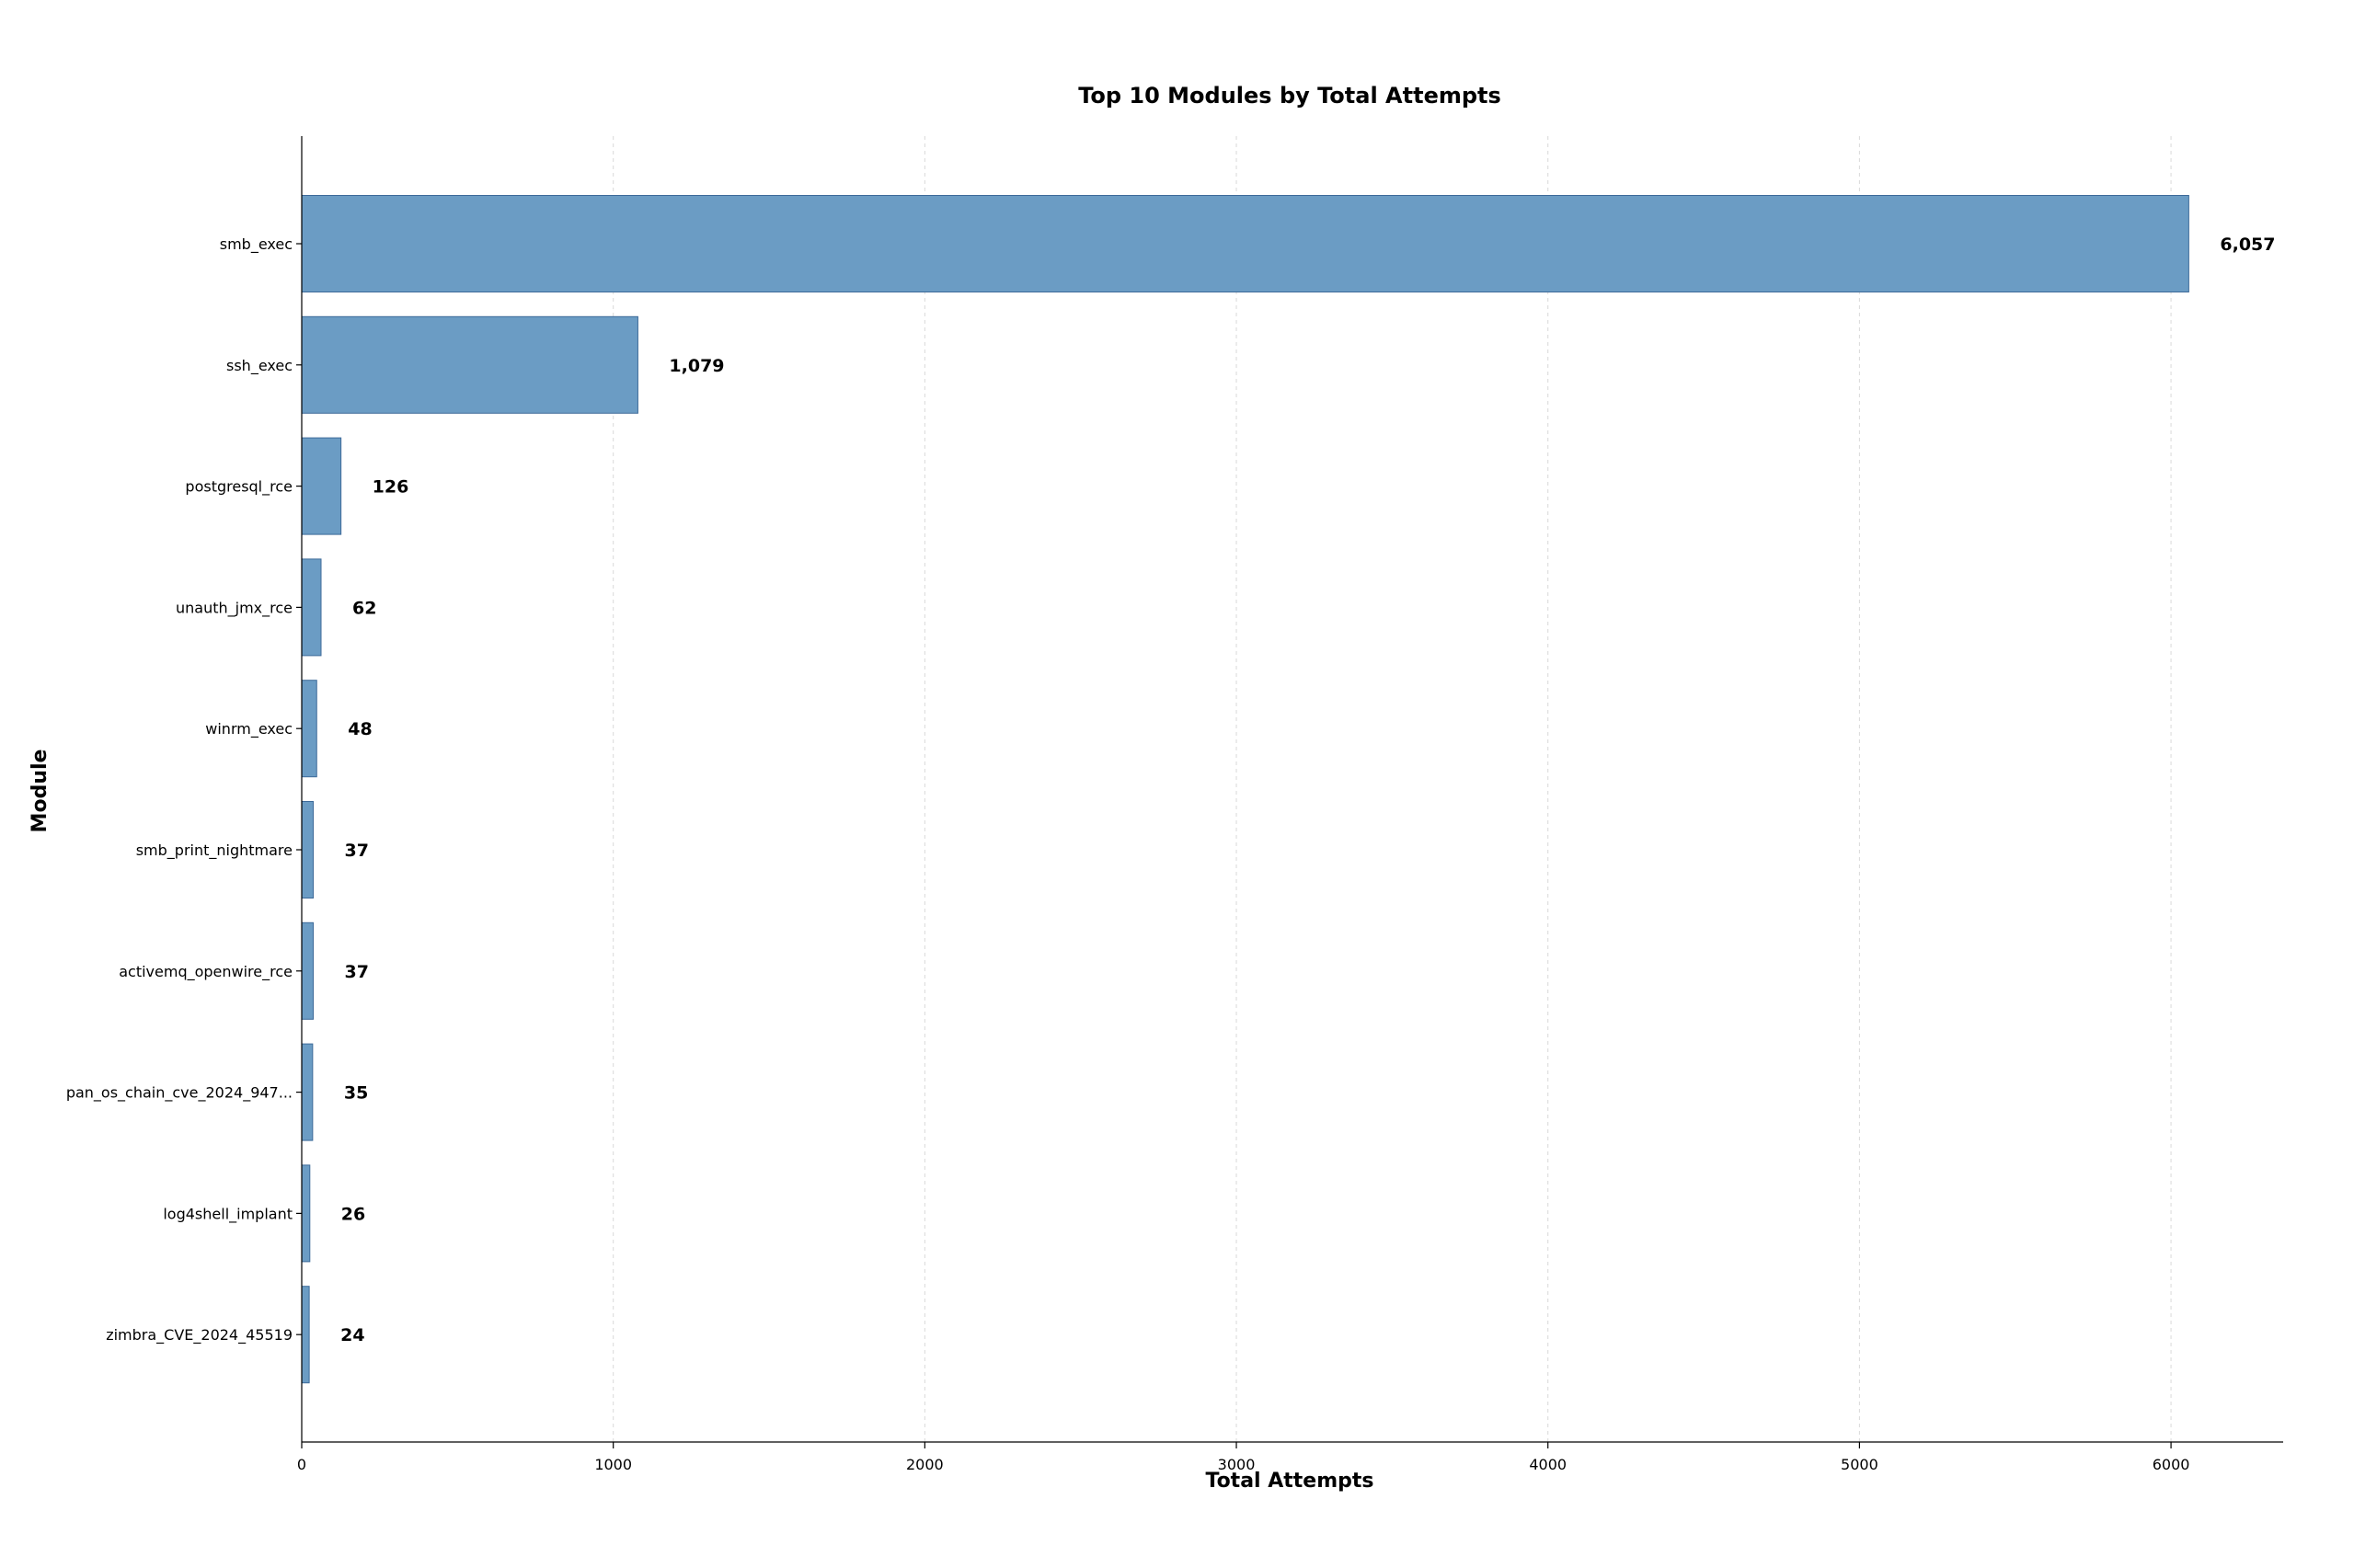 This screenshot has height=1568, width=2354. What do you see at coordinates (352, 1335) in the screenshot?
I see `data-label-zimbra_CVE_2024_45519: 24` at bounding box center [352, 1335].